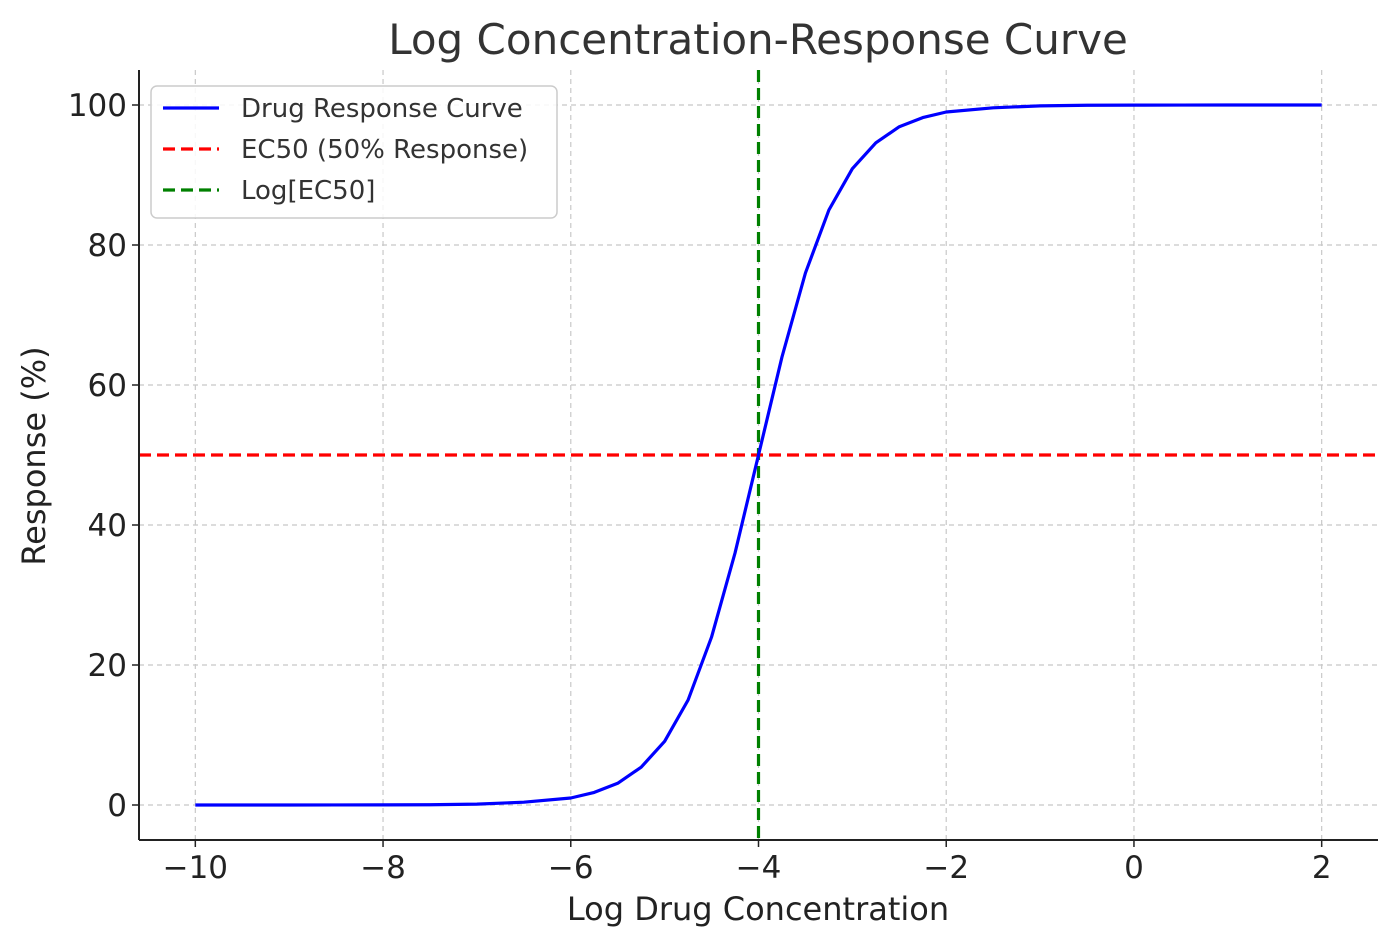 The height and width of the screenshot is (947, 1397). I want to click on legend-box, so click(354, 152).